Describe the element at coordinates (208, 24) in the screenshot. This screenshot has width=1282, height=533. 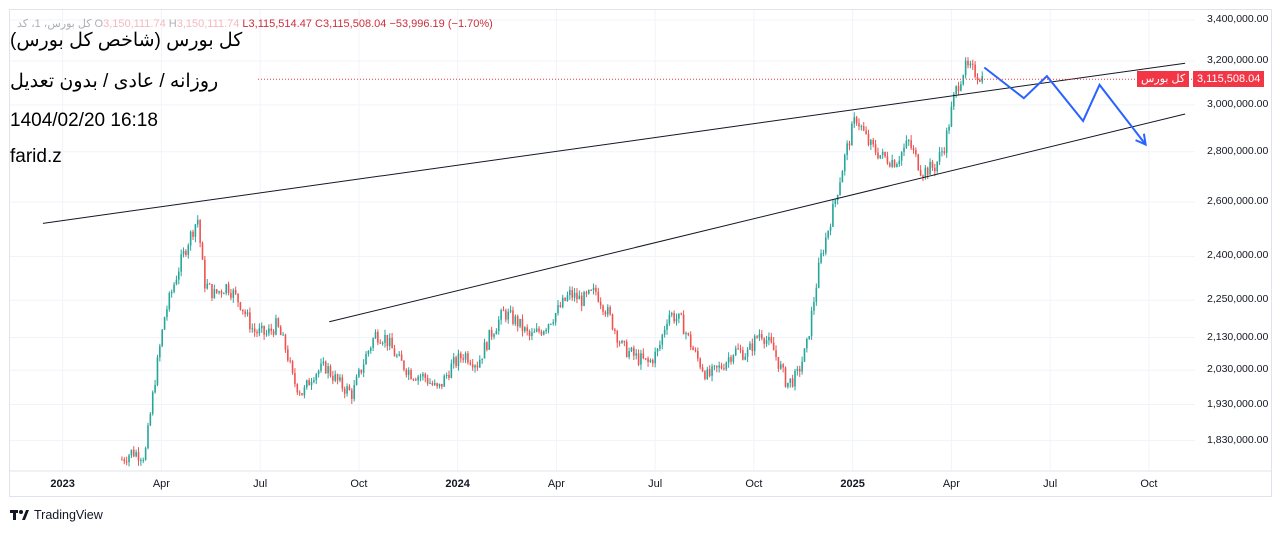
I see `high-value: 3,150,111.74` at that location.